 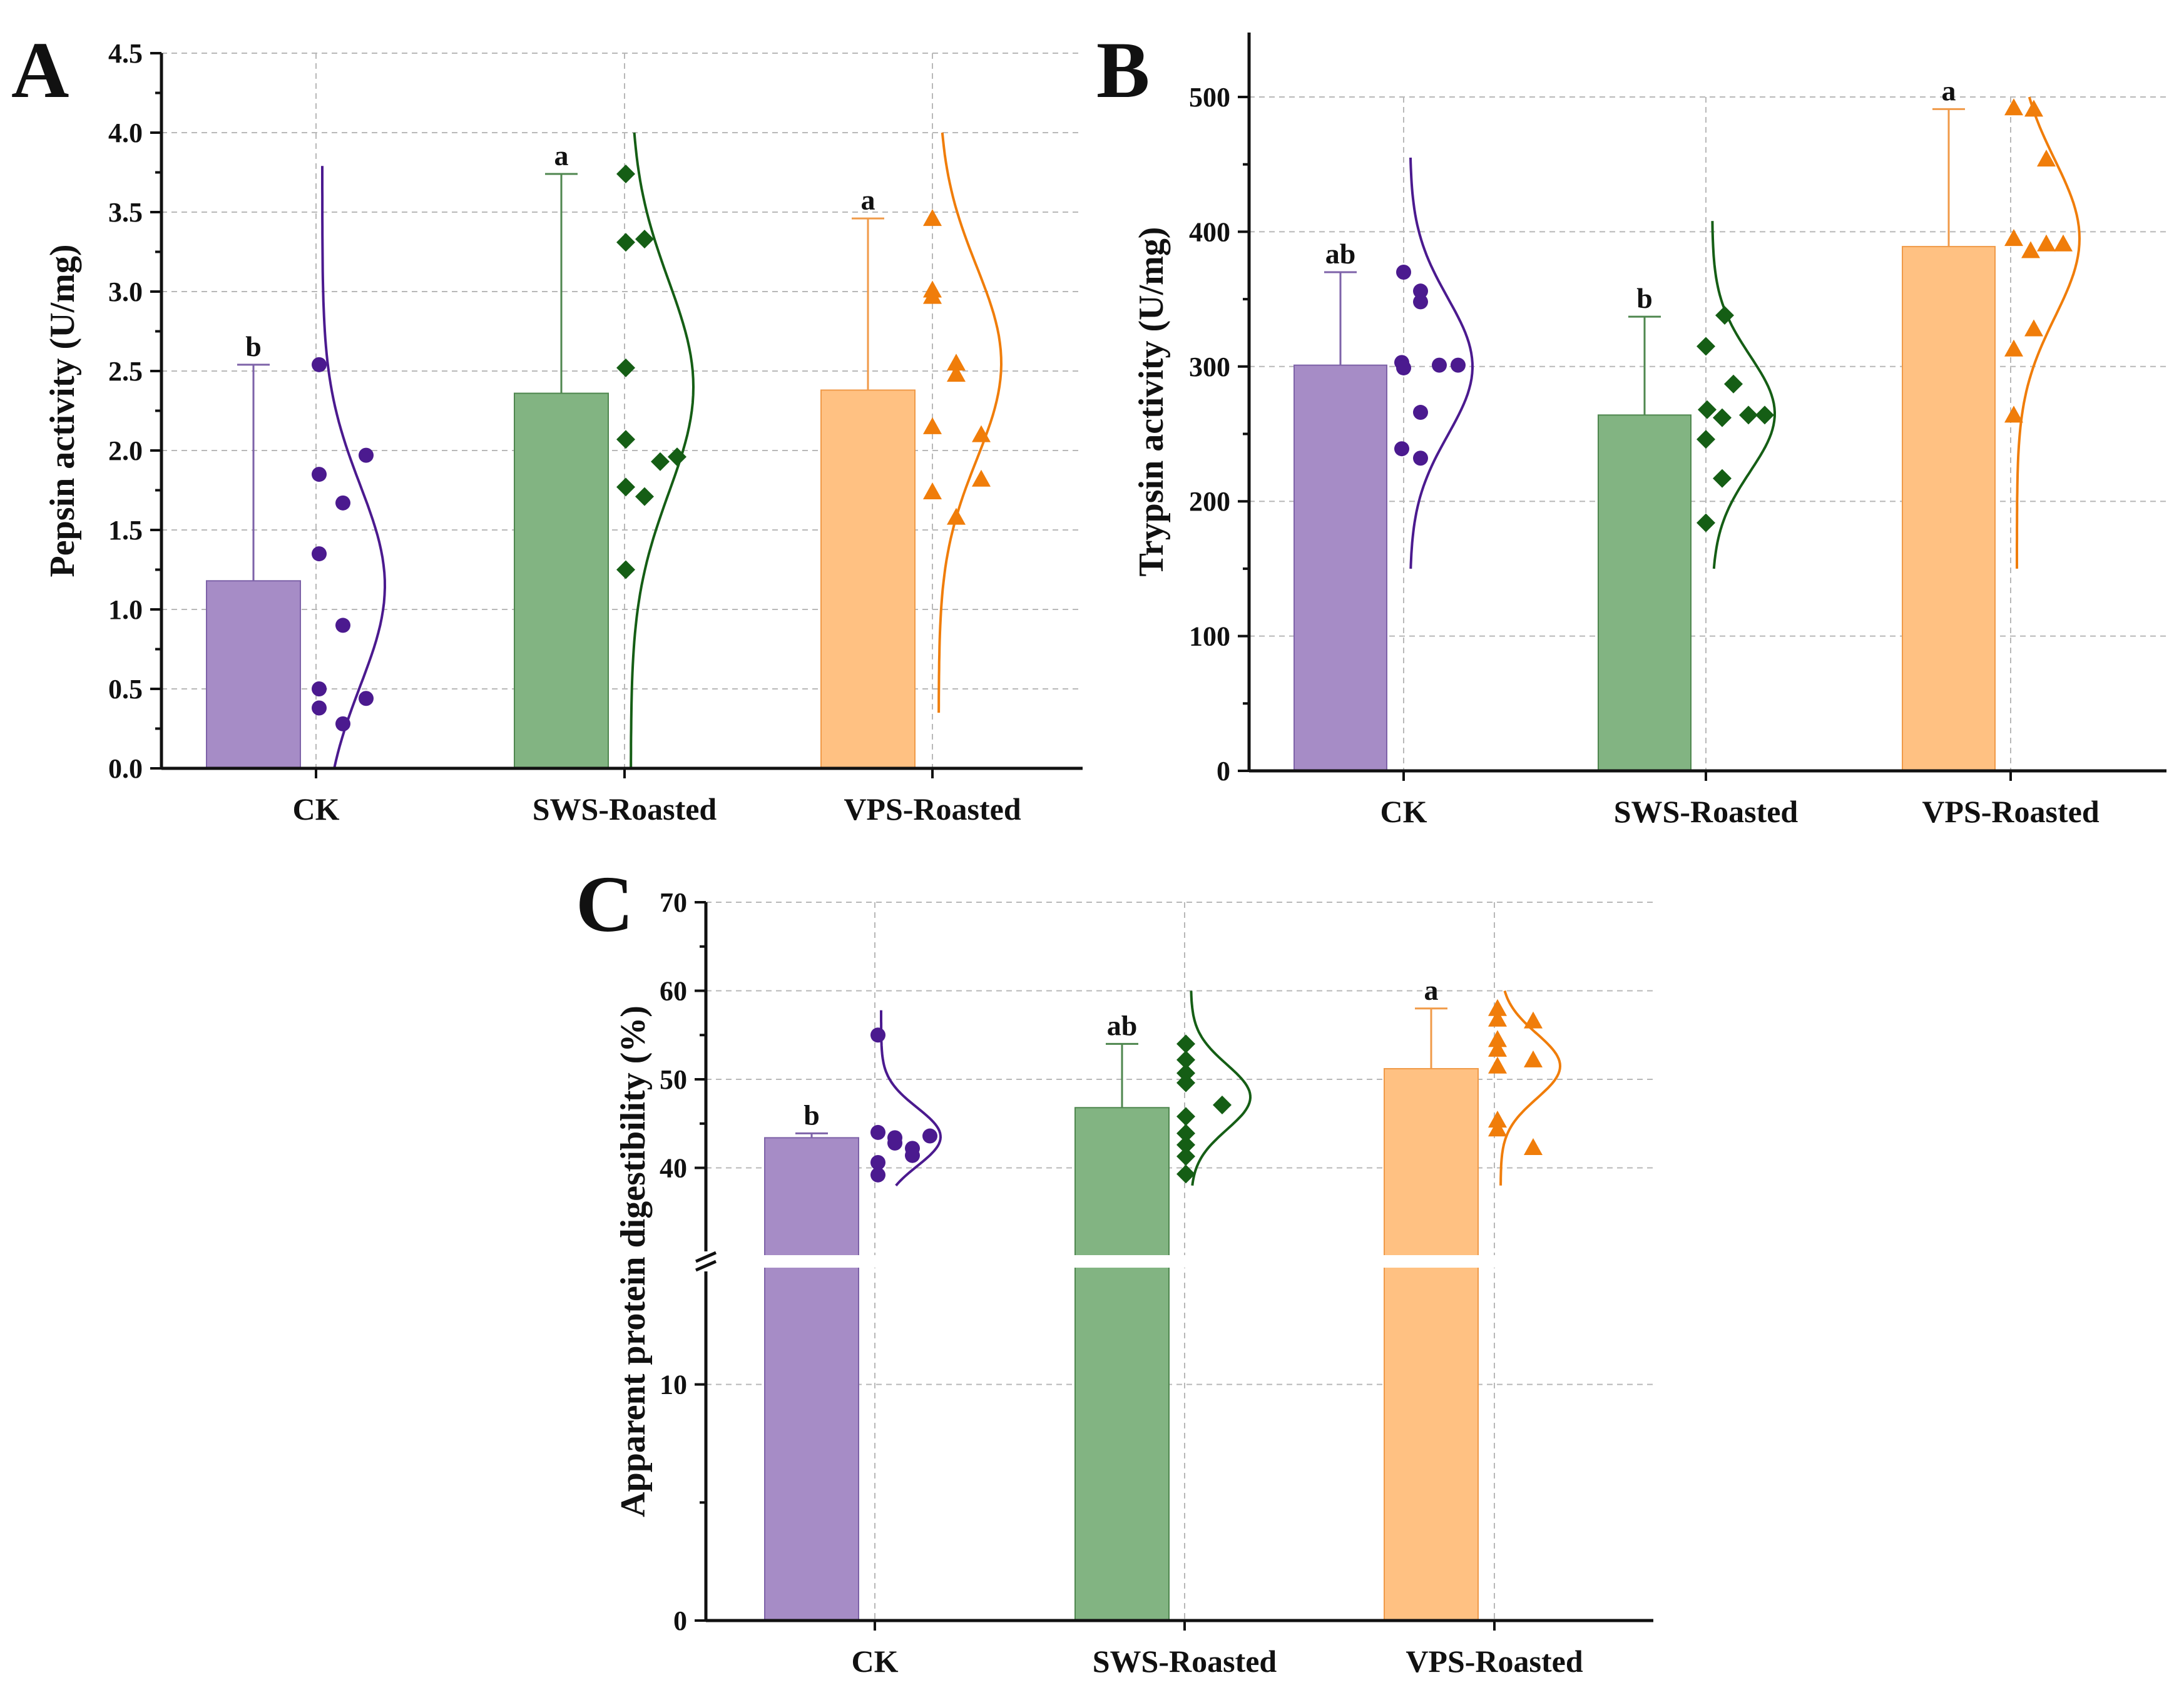 I want to click on panel-label: A, so click(x=40, y=70).